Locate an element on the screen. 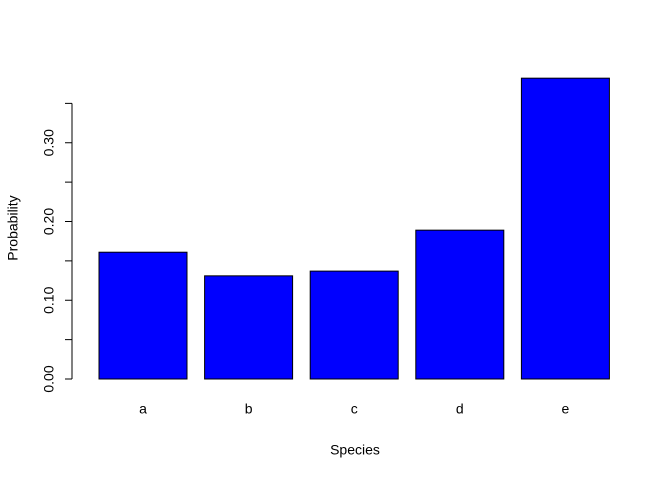 The width and height of the screenshot is (672, 480). x-tick-label: a is located at coordinates (143, 409).